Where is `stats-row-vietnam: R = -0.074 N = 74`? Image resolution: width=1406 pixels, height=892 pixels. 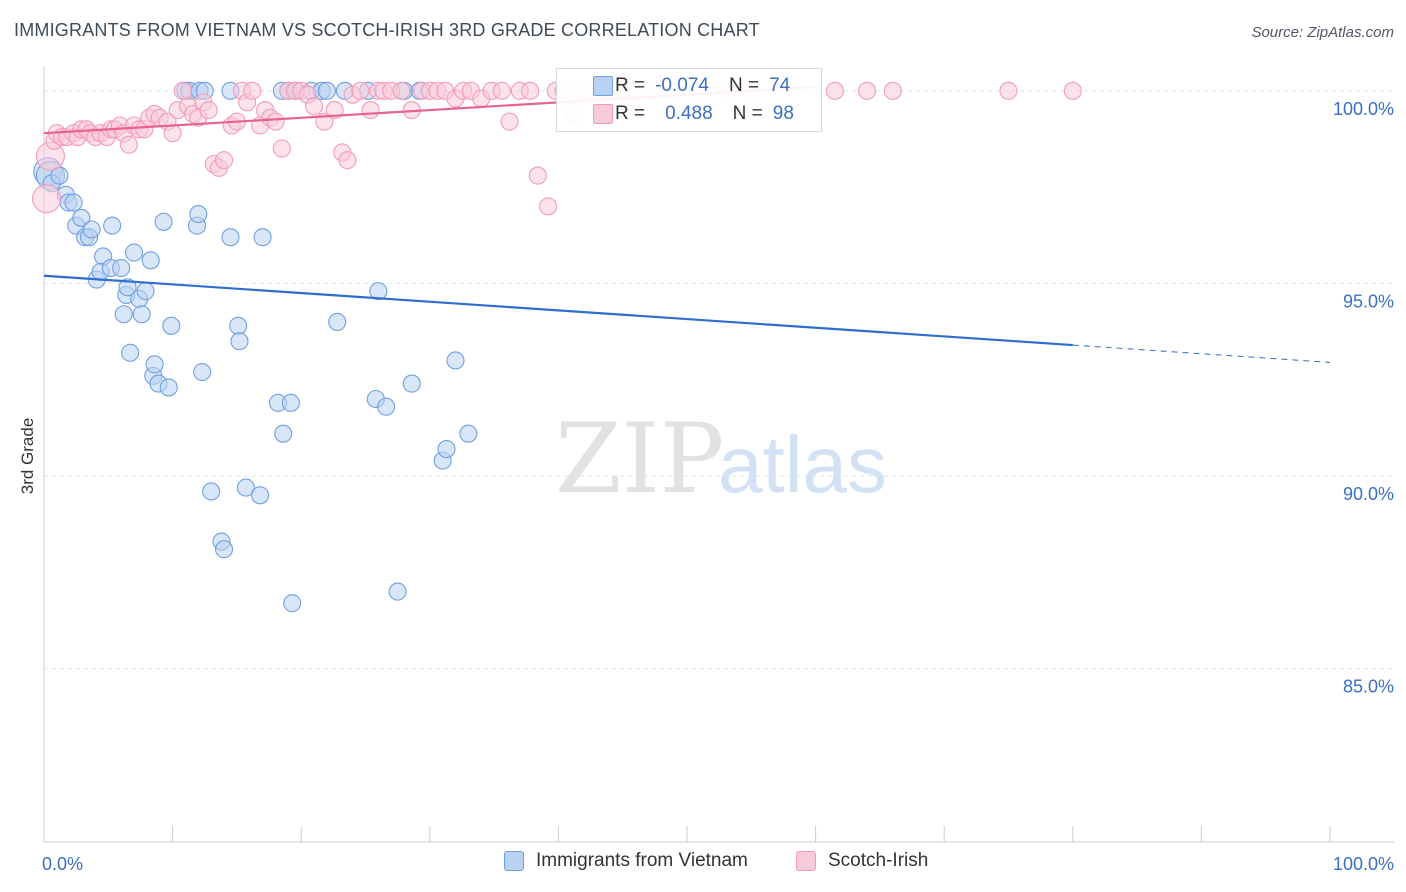
stats-row-vietnam: R = -0.074 N = 74 is located at coordinates (692, 86).